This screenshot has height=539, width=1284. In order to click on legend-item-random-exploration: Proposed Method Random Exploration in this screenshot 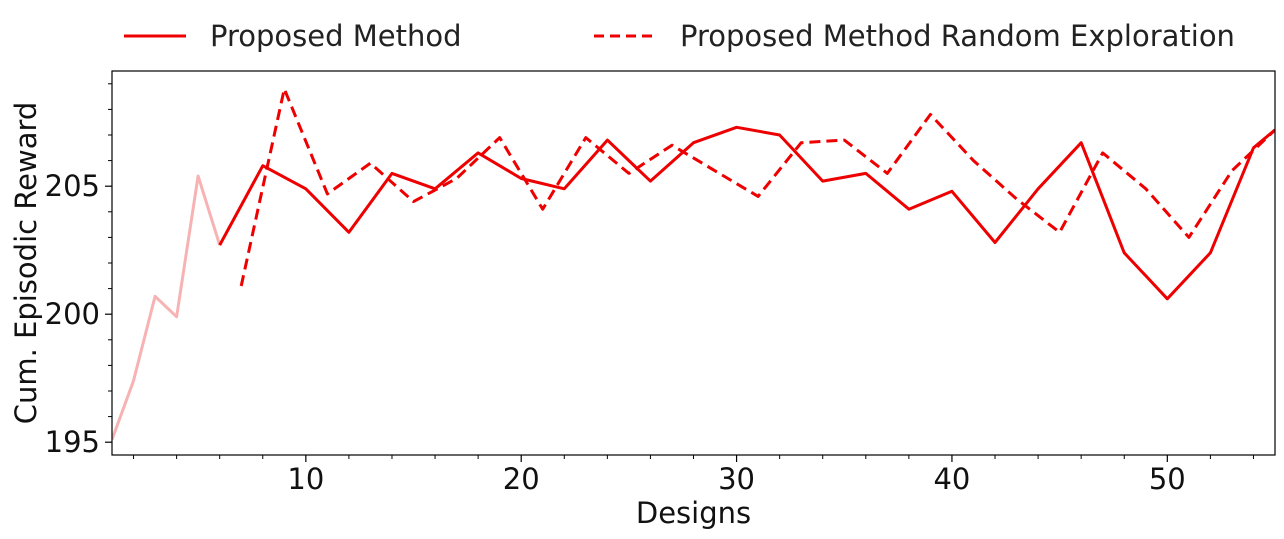, I will do `click(913, 36)`.